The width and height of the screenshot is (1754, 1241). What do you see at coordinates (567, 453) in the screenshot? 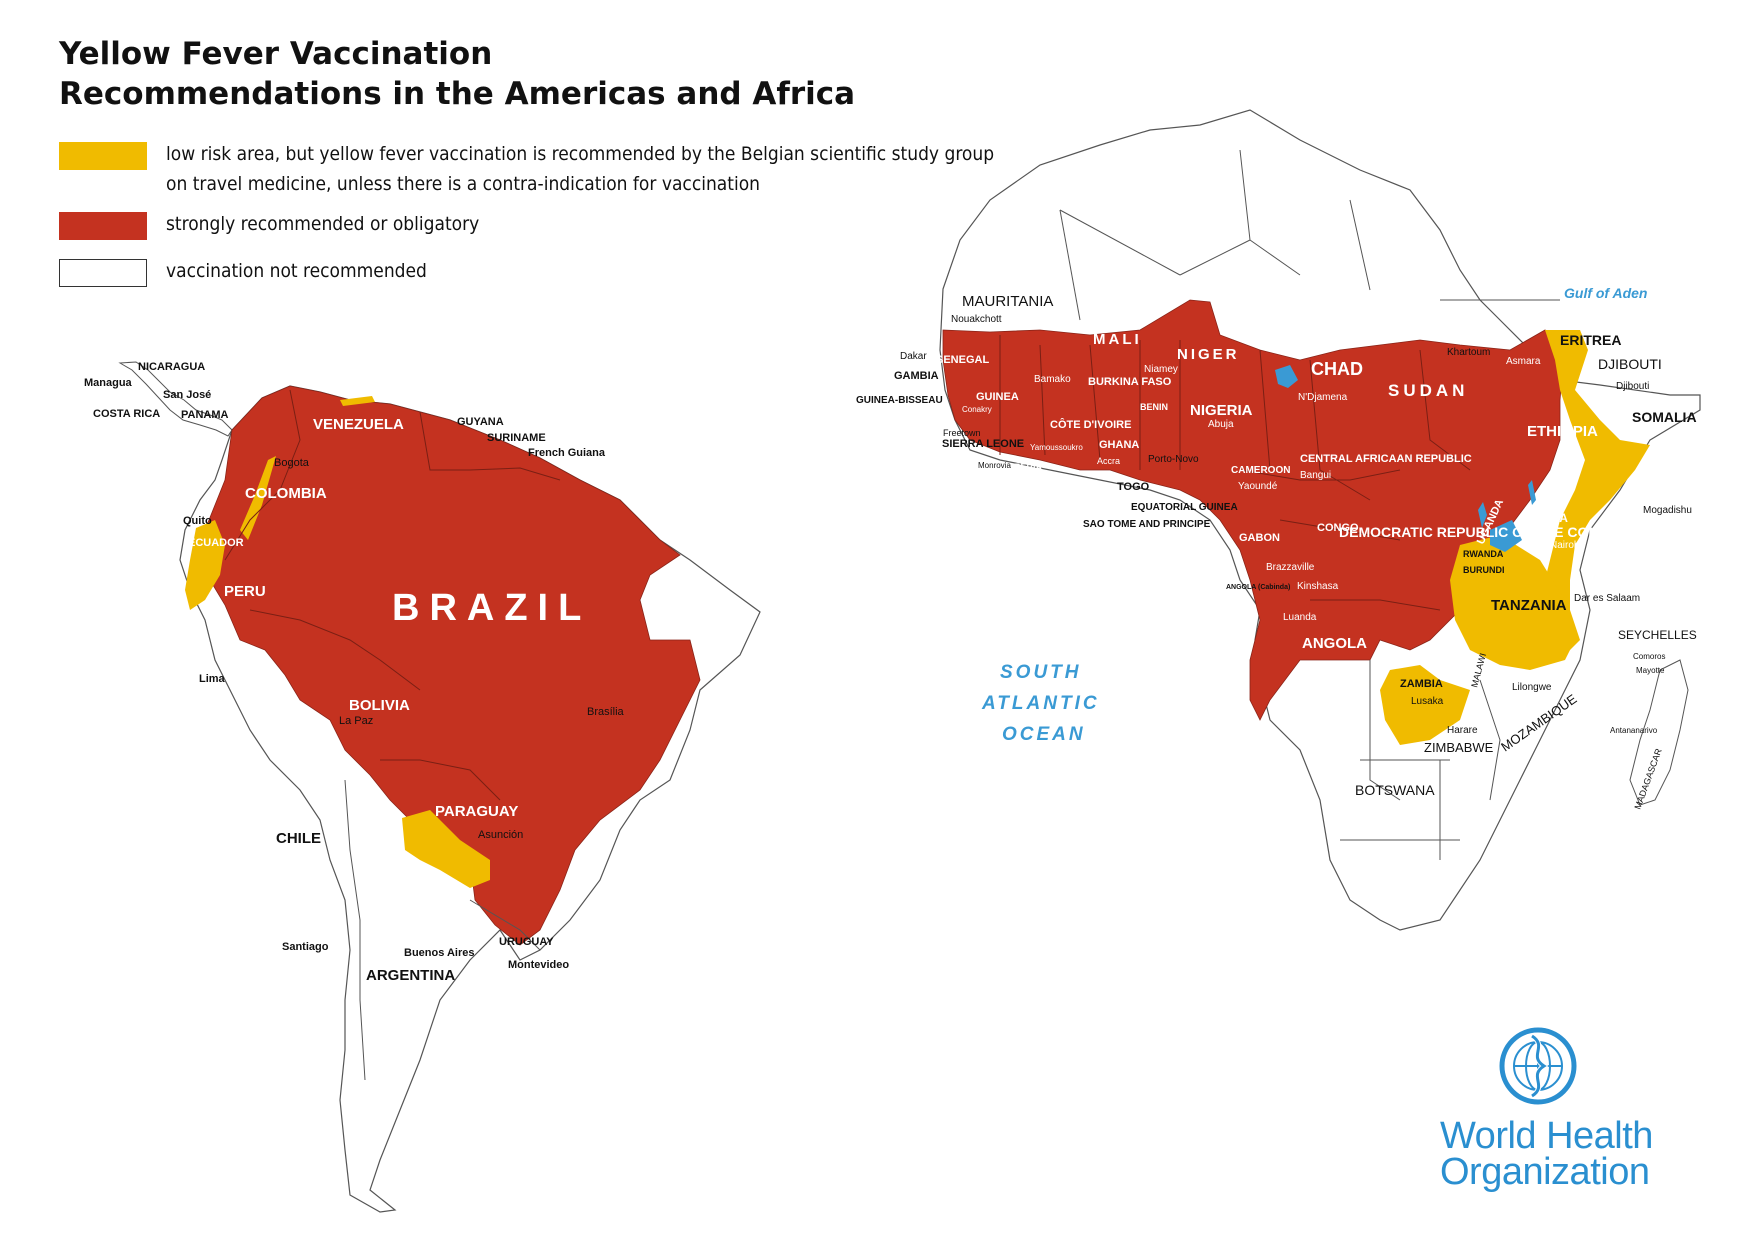
I see `label-french-guiana: French Guiana` at bounding box center [567, 453].